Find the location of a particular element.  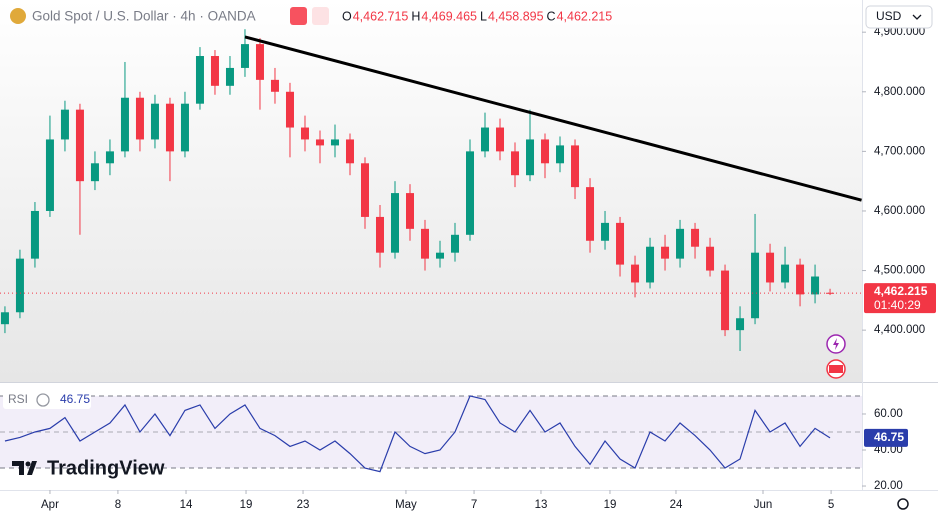

rsi-value: 46.75 is located at coordinates (75, 399).